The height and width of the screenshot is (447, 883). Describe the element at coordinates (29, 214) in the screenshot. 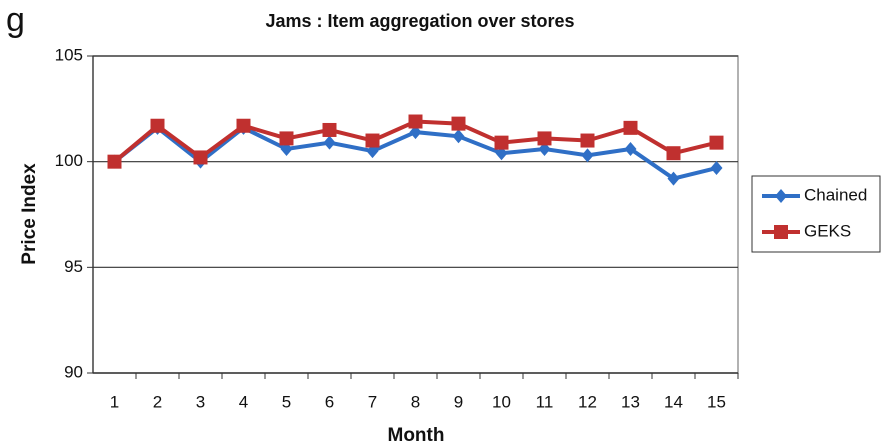

I see `y-axis-label: Price Index` at that location.